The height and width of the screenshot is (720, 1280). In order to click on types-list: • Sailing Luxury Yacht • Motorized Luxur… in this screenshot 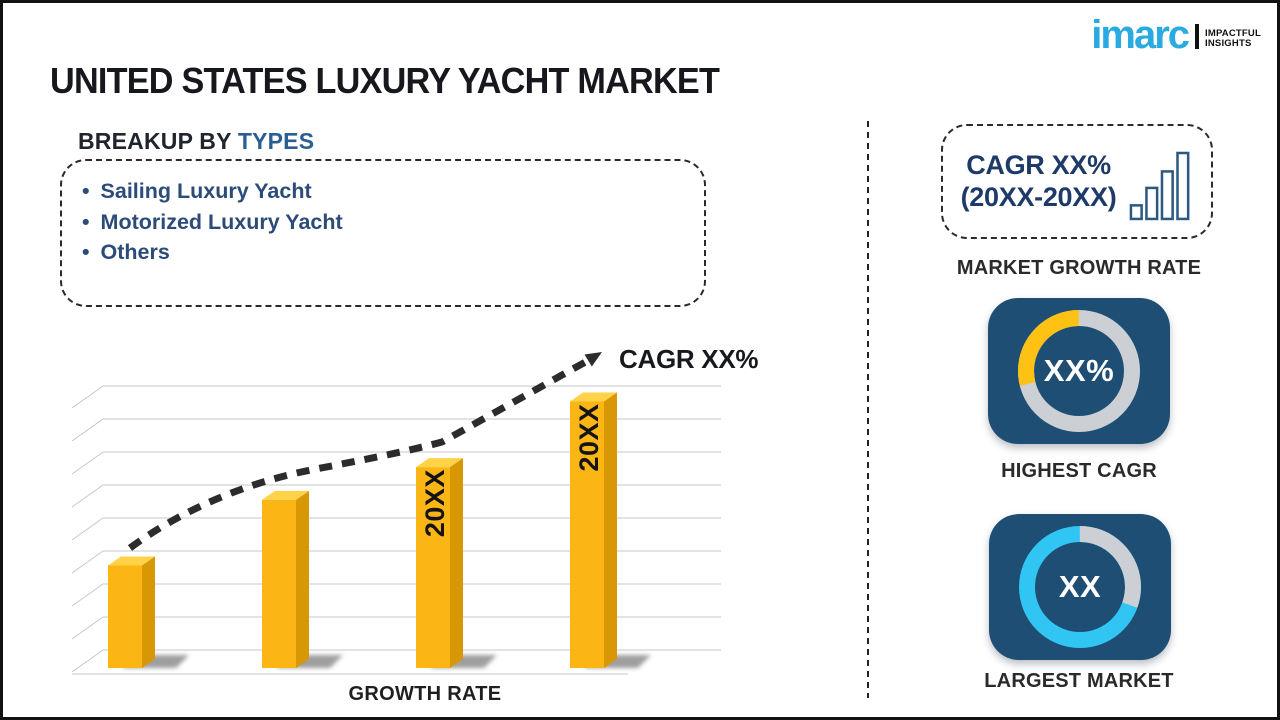, I will do `click(393, 222)`.